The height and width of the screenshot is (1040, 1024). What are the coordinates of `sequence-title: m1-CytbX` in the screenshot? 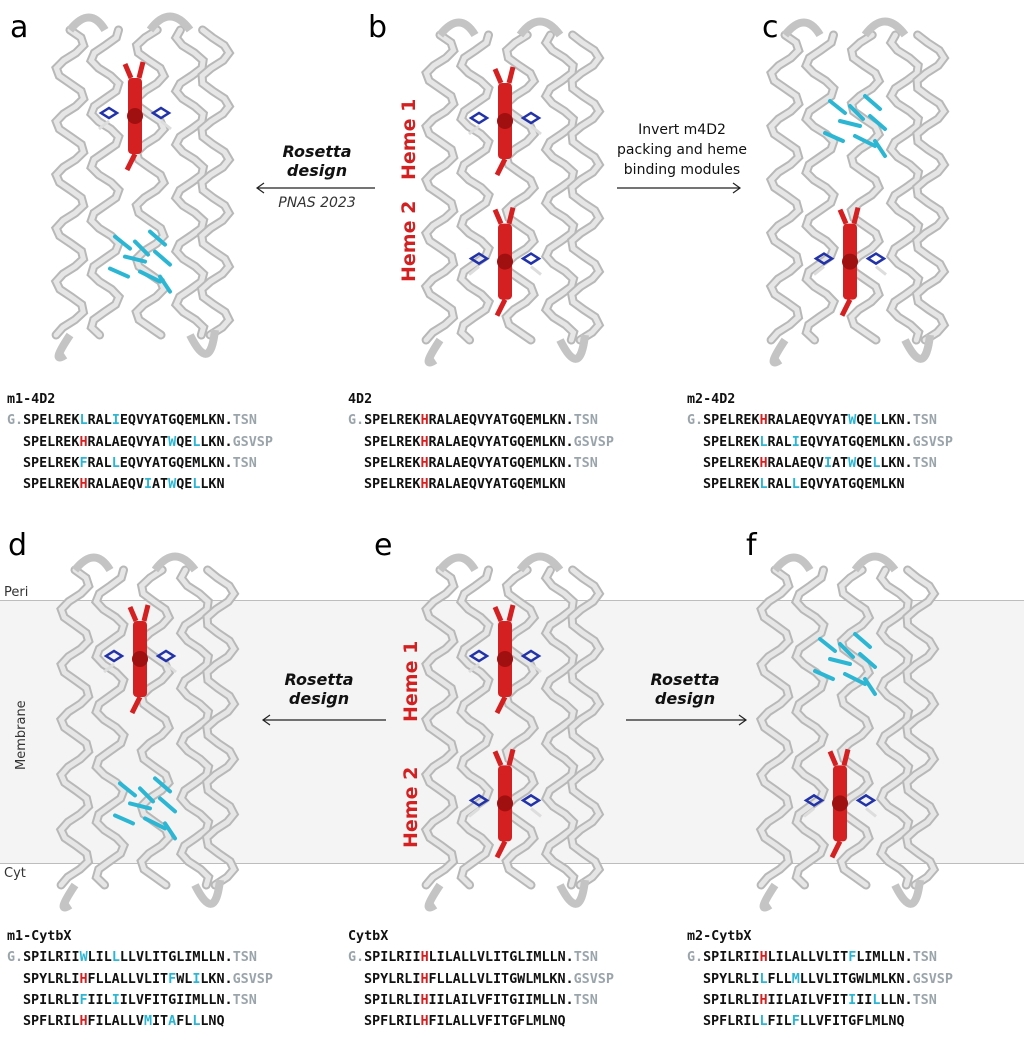 It's located at (39, 936).